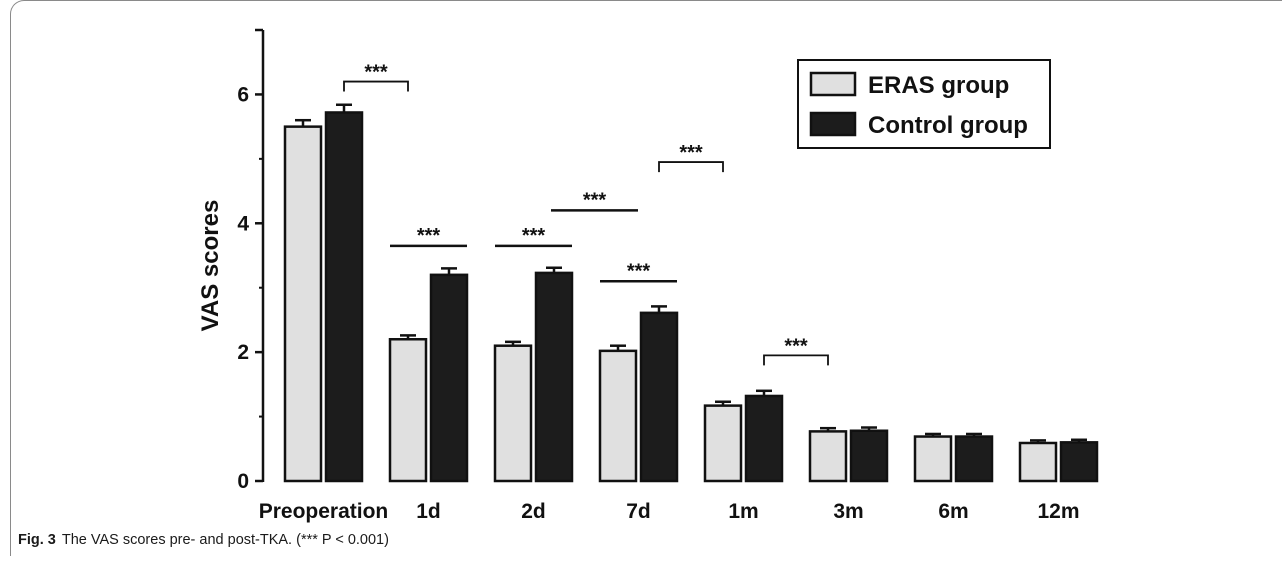  I want to click on x-tick-label: 3m, so click(848, 511).